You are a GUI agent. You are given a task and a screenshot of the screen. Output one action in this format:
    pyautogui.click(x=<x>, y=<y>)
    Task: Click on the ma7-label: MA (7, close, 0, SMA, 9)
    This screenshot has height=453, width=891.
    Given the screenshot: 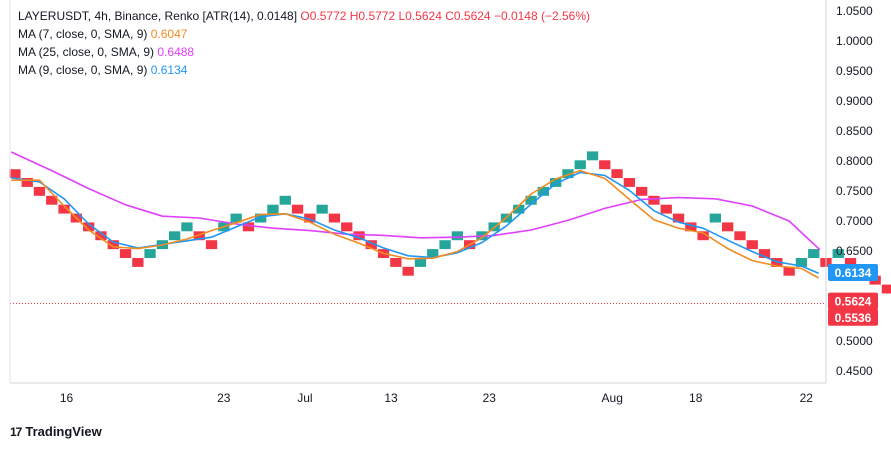 What is the action you would take?
    pyautogui.click(x=83, y=34)
    